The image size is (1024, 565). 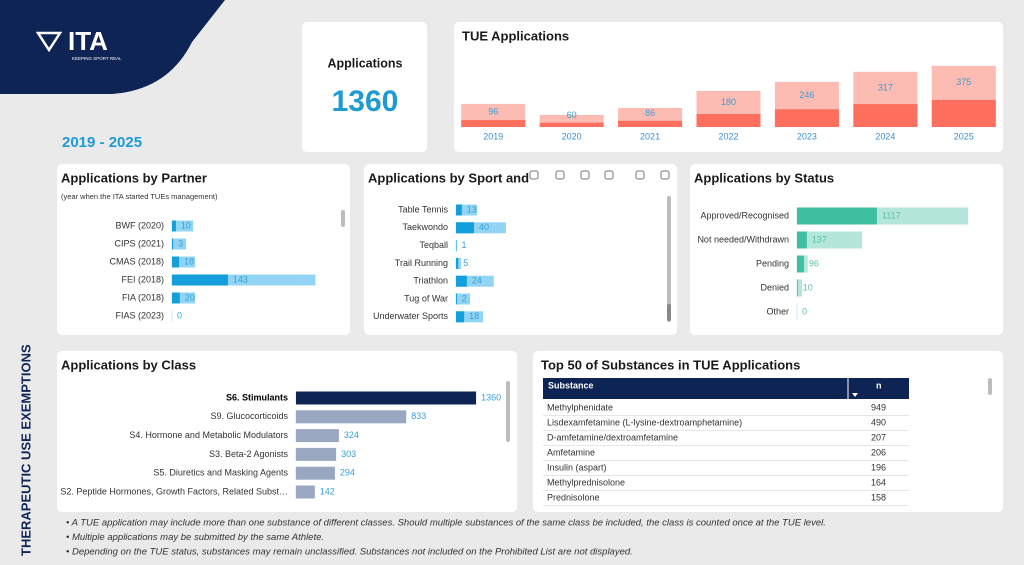 What do you see at coordinates (220, 473) in the screenshot?
I see `category-label: S5. Diuretics and Masking Agents` at bounding box center [220, 473].